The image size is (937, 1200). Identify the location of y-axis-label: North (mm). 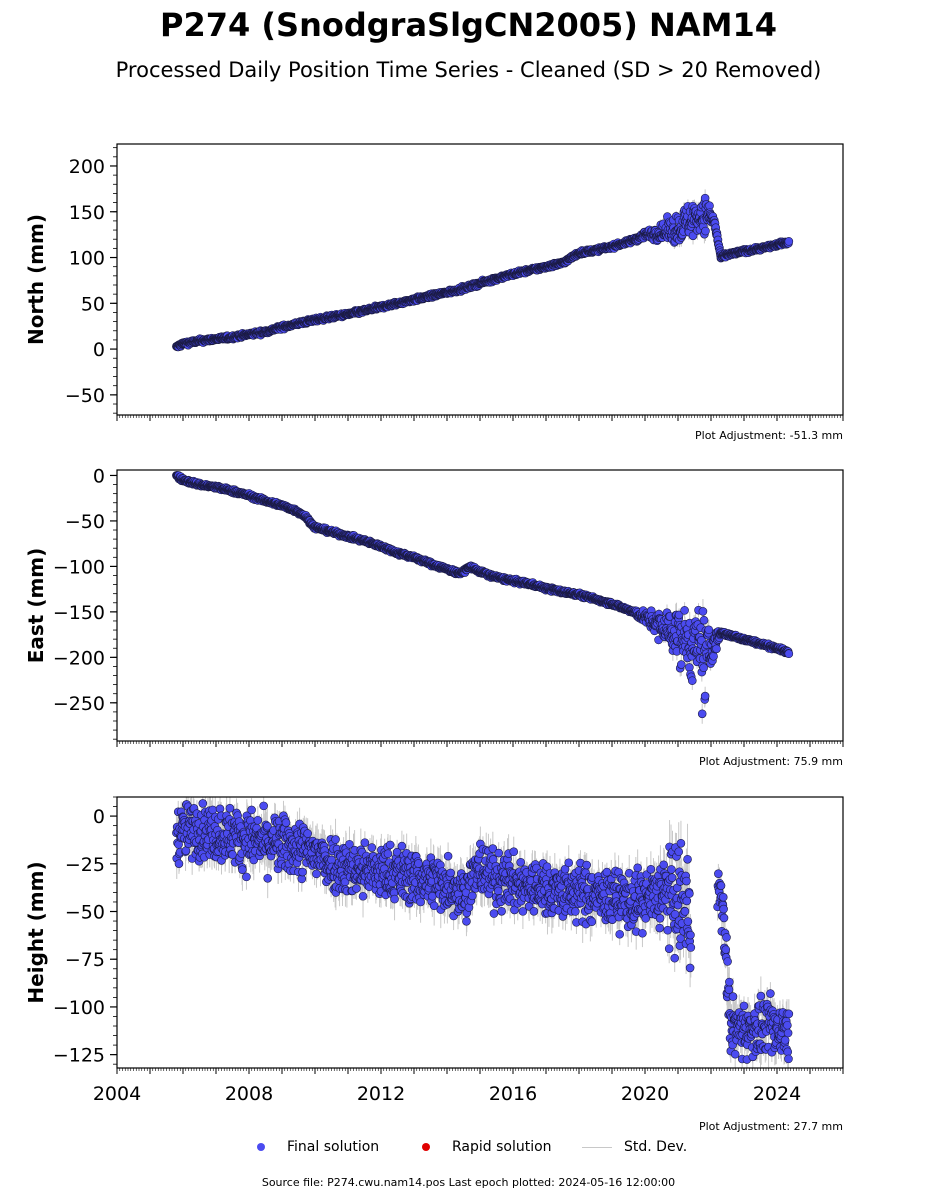
(36, 279).